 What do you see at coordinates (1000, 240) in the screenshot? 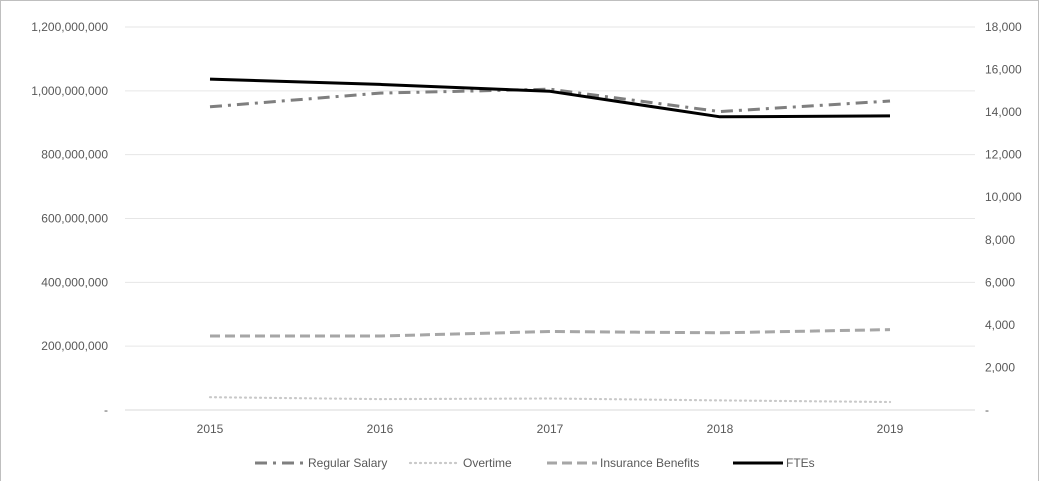
I see `right-tick-label: 8,000` at bounding box center [1000, 240].